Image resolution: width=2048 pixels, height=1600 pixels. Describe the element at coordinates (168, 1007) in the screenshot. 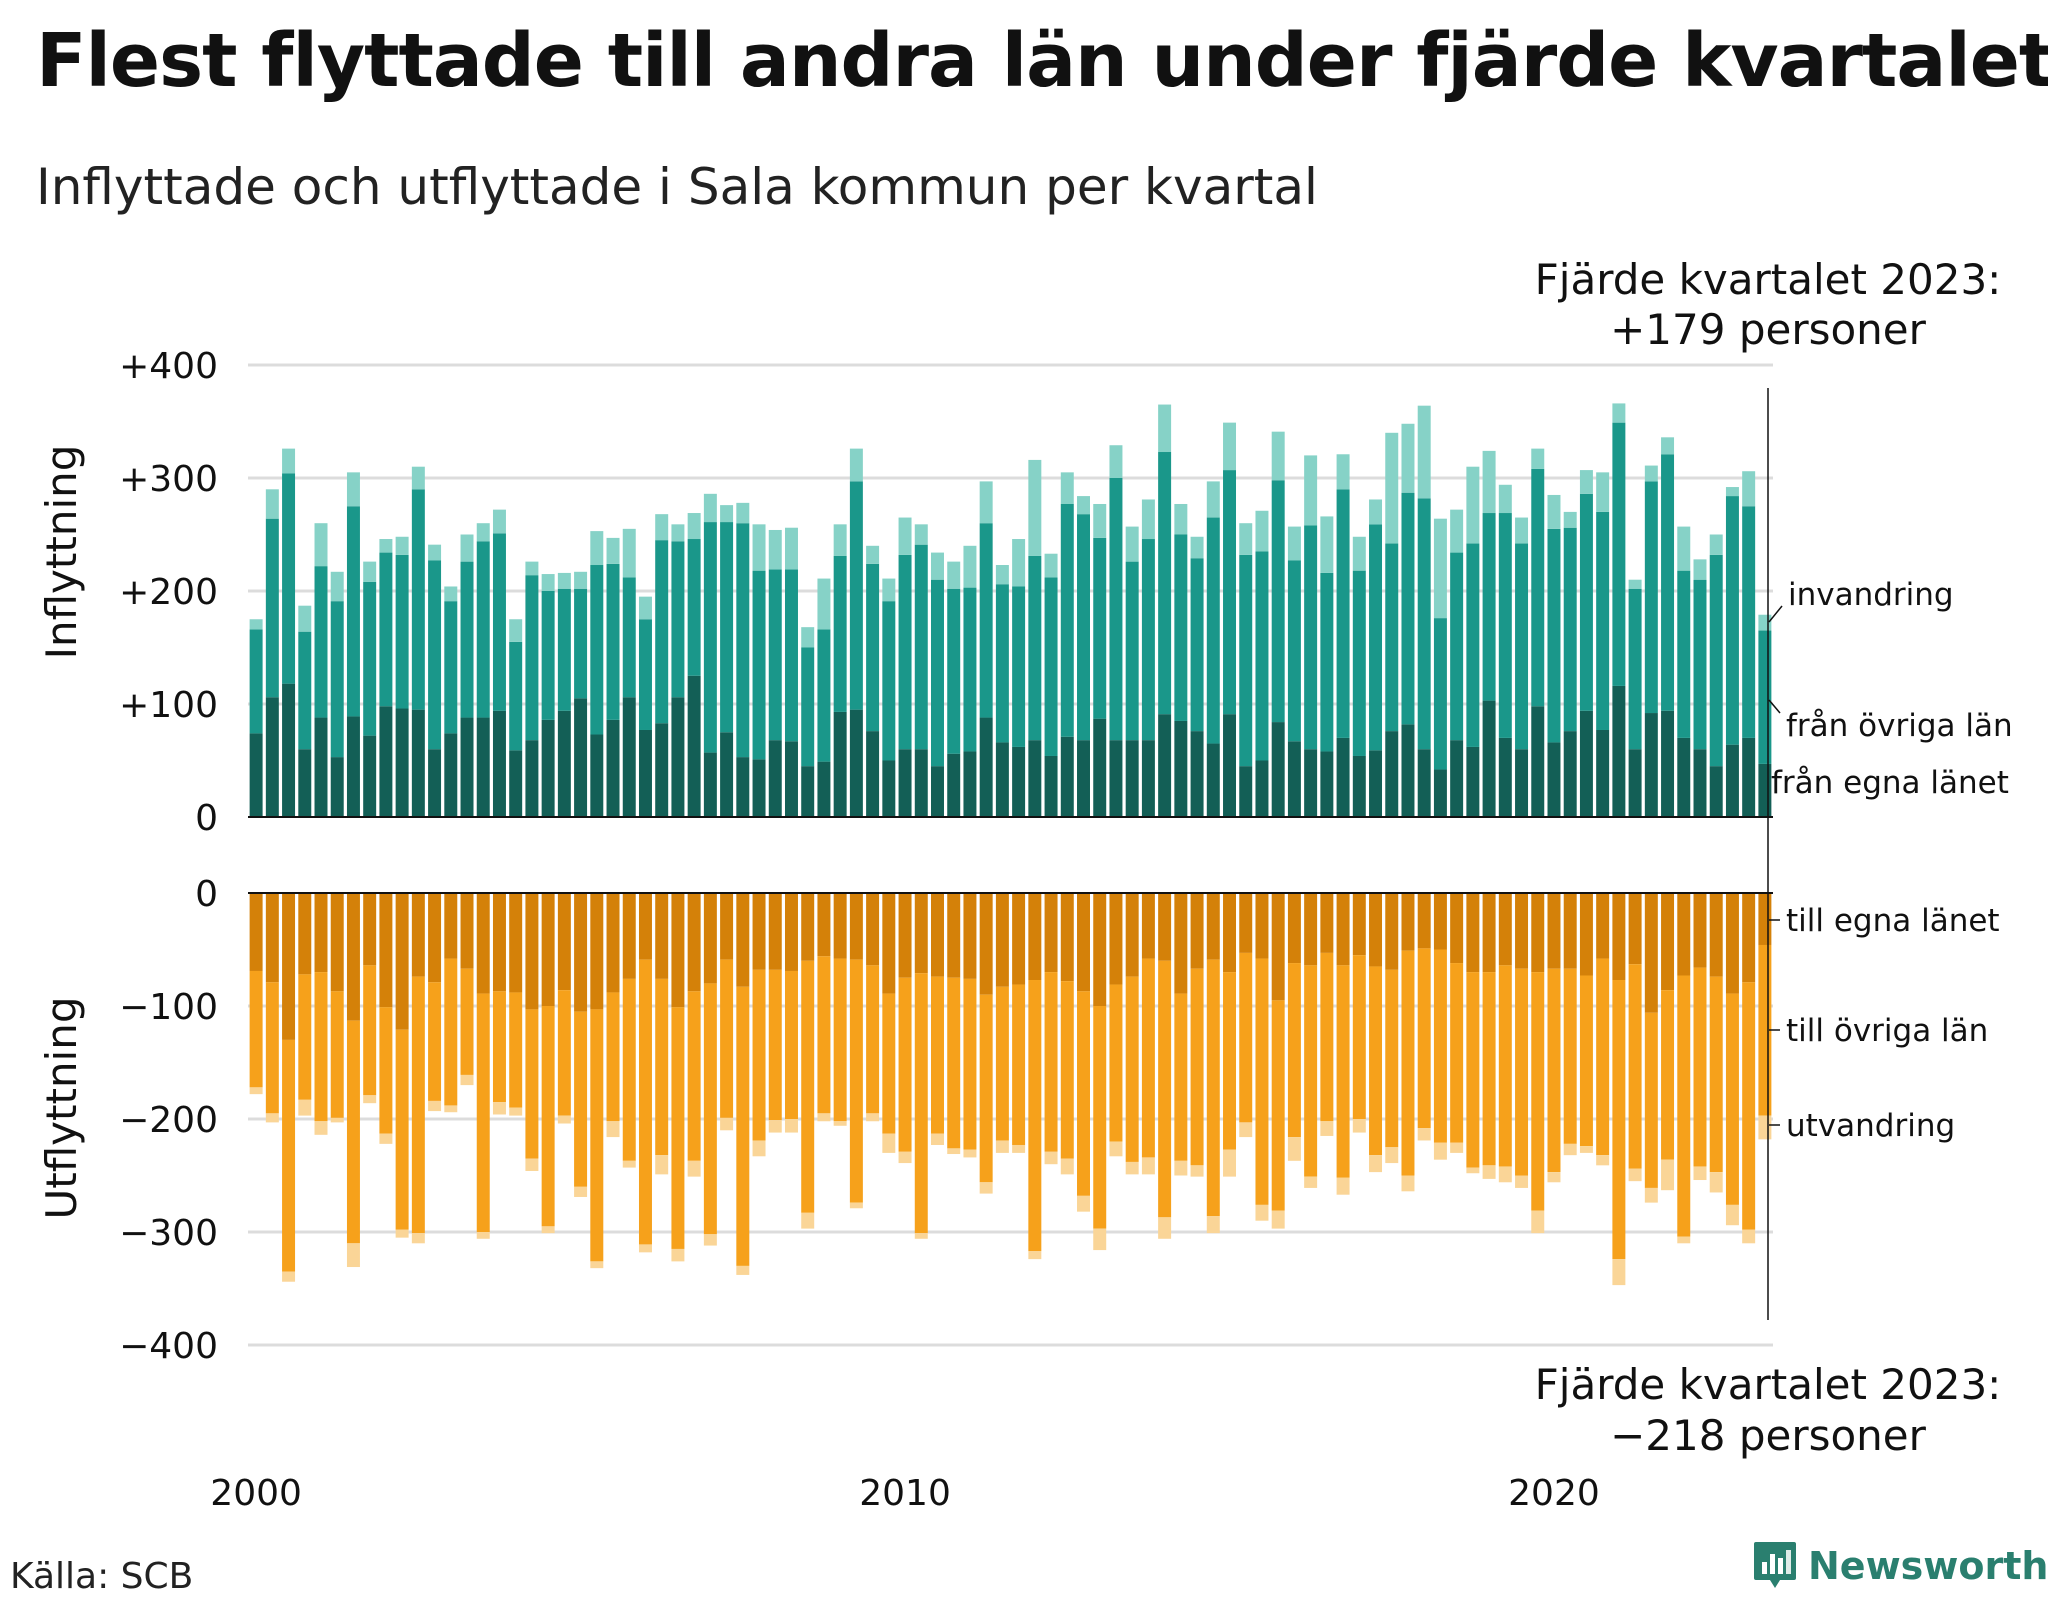

I see `ytick-label-outflow: −100` at that location.